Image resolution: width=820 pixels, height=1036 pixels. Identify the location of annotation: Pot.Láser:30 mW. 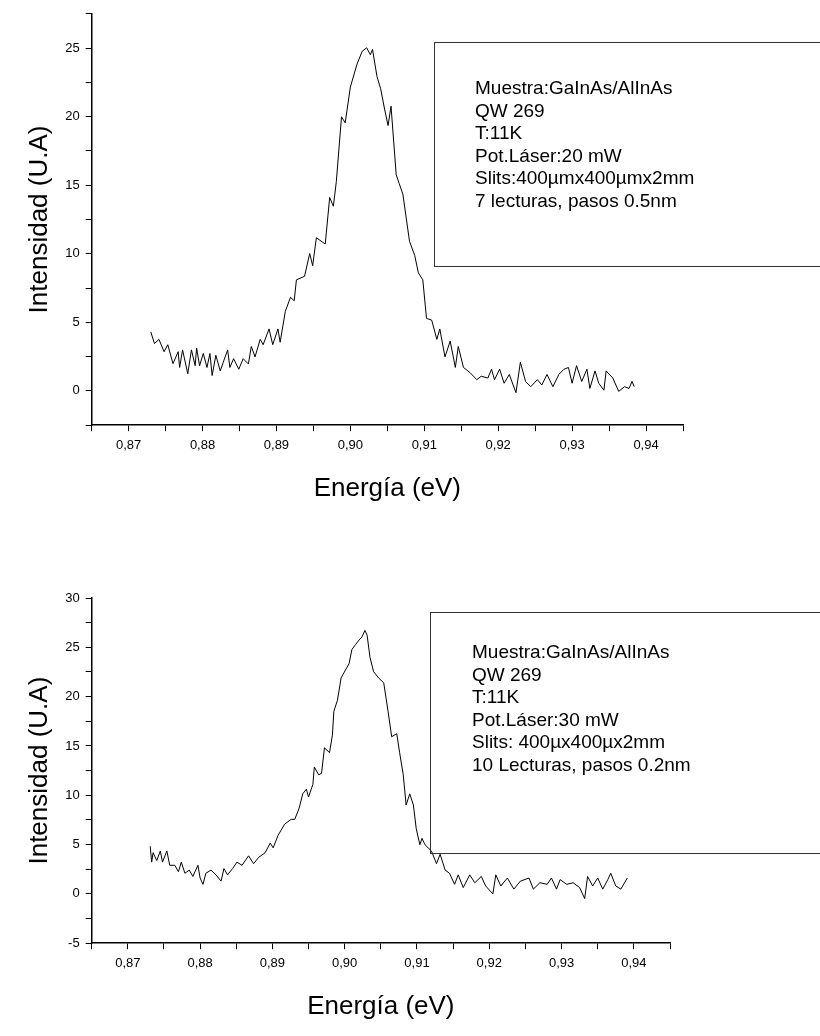
(546, 719).